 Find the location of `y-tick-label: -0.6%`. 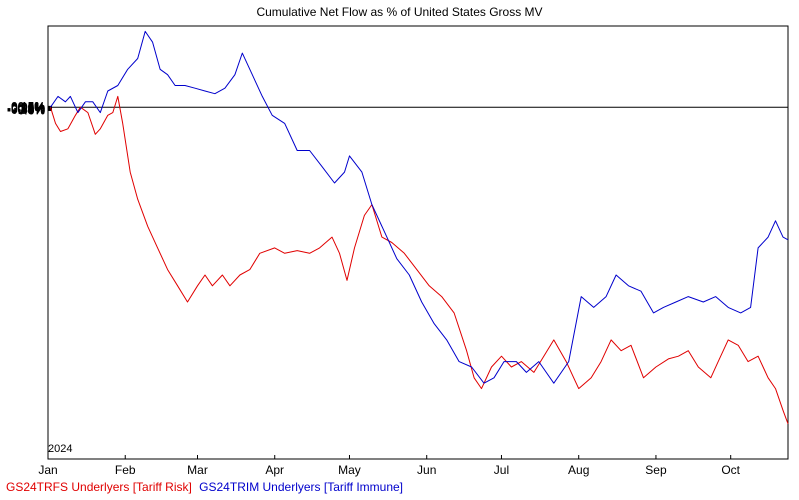

y-tick-label: -0.6% is located at coordinates (30, 110).